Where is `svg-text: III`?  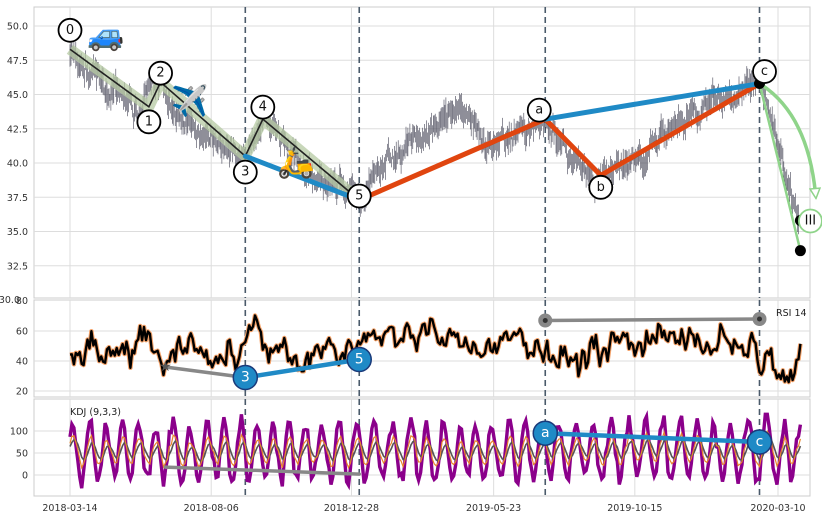 svg-text: III is located at coordinates (811, 221).